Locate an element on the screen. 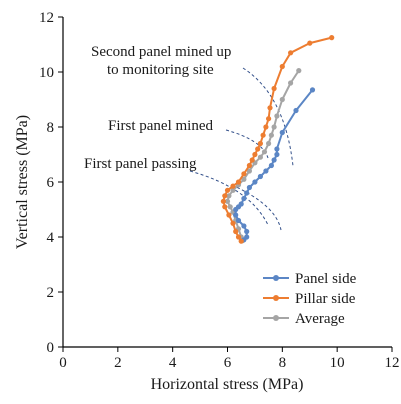 Image resolution: width=401 pixels, height=404 pixels. series-pillar-side is located at coordinates (277, 139).